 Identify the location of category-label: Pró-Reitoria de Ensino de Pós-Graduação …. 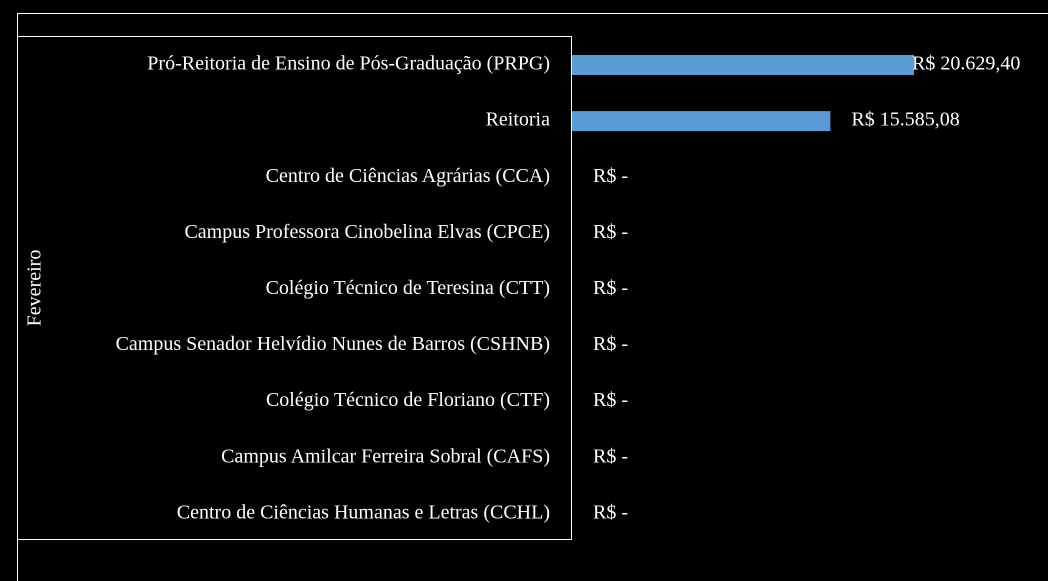
(348, 64).